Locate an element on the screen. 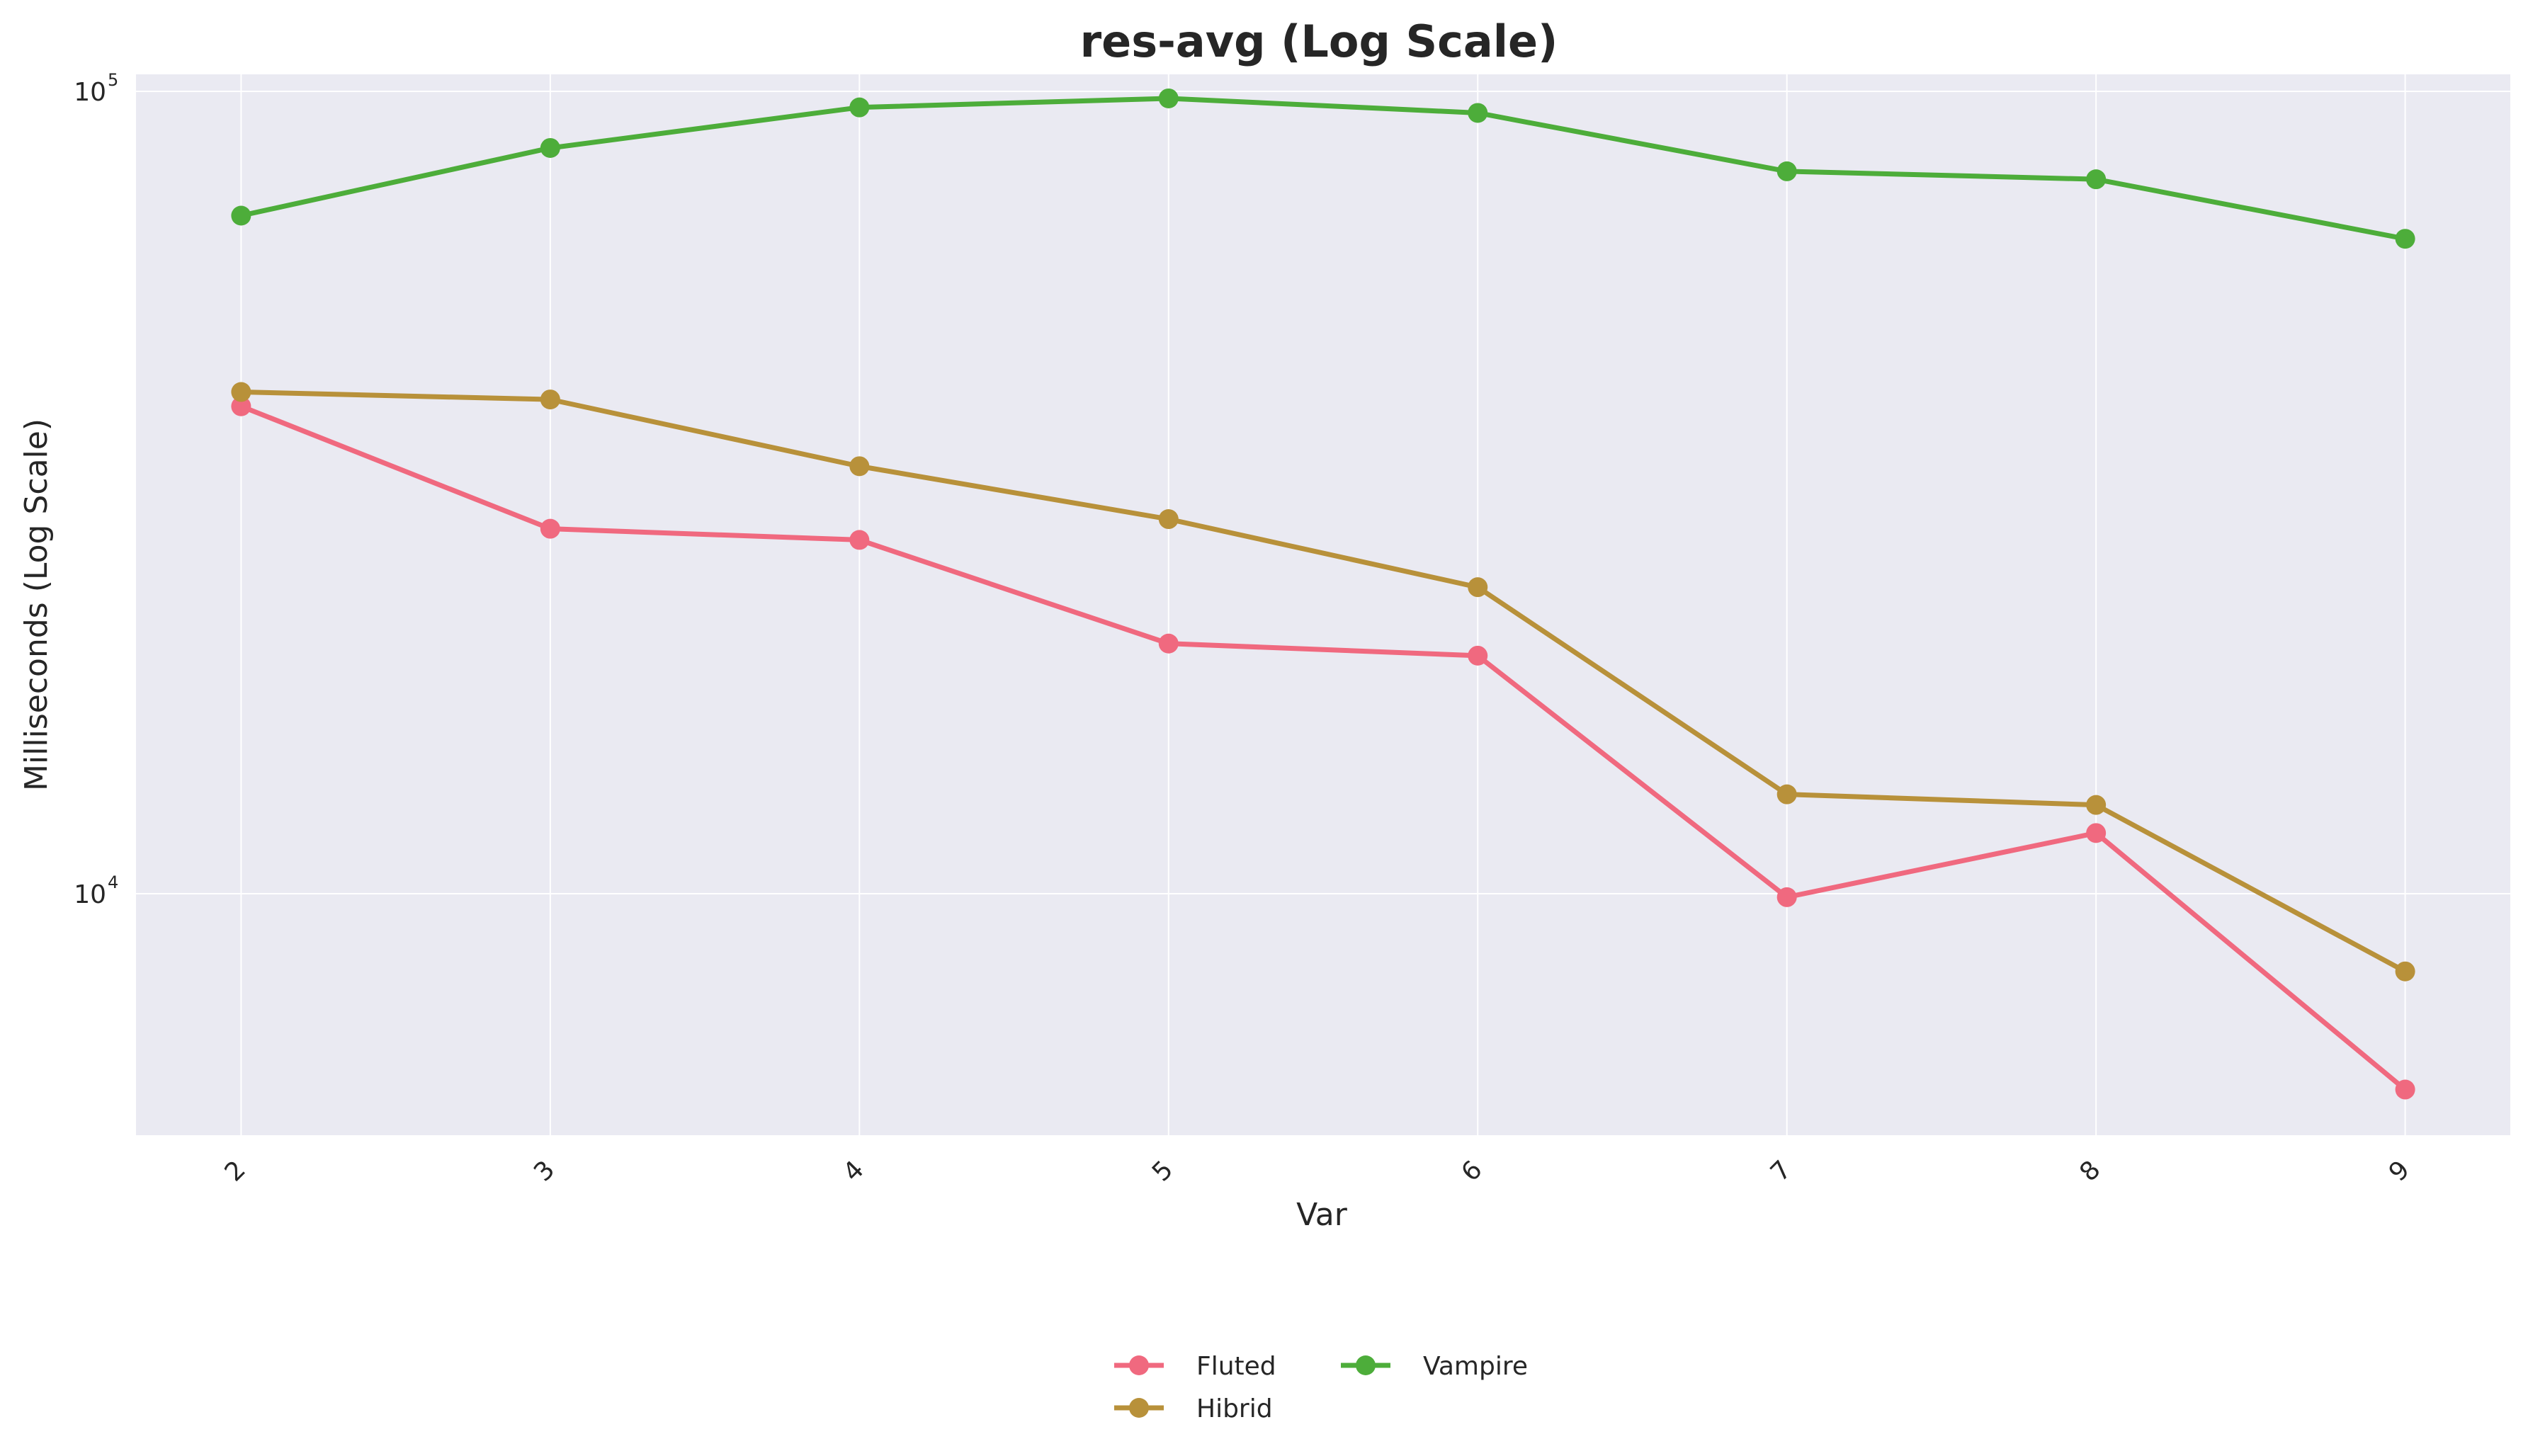  legend-item-fluted: Fluted is located at coordinates (1195, 1367).